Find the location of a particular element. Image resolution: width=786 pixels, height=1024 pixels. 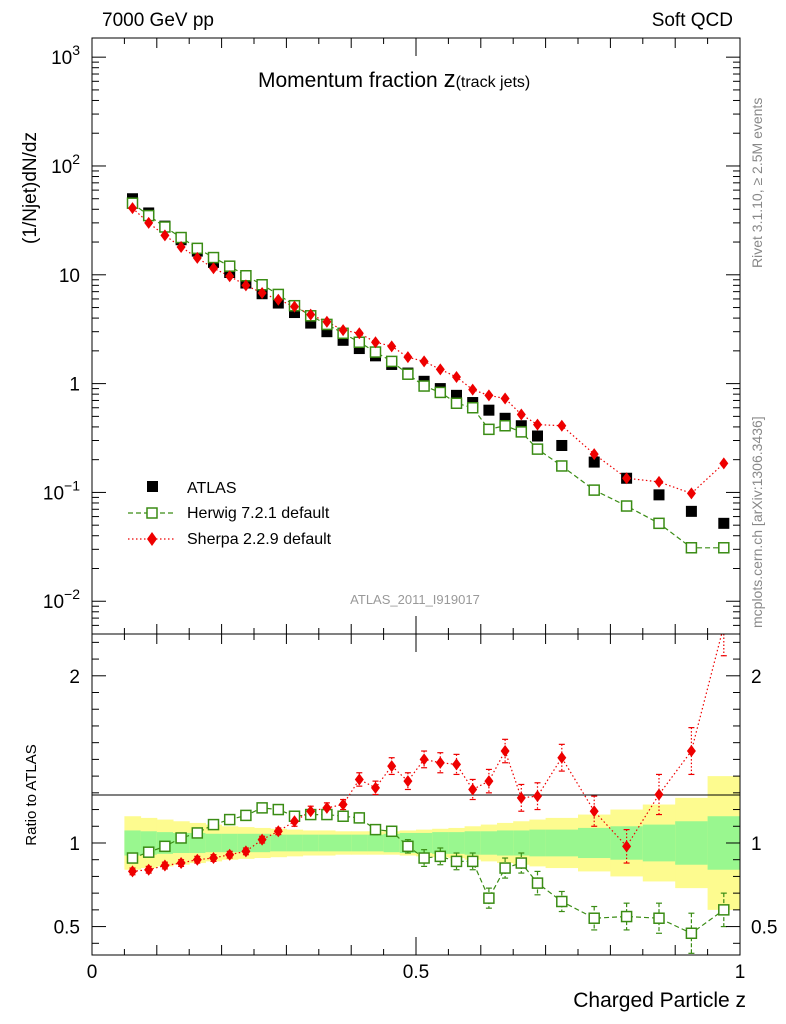

ratio-y-axis-label: Ratio to ATLAS is located at coordinates (31, 794).